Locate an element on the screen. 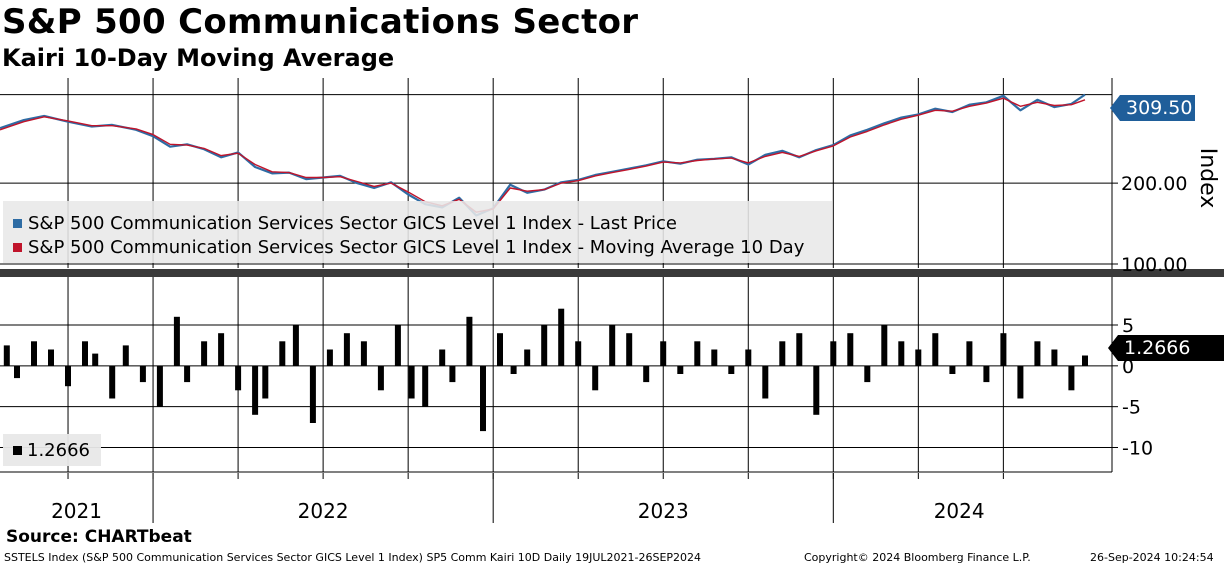 The width and height of the screenshot is (1224, 566). chart-title: S&P 500 Communications Sector is located at coordinates (320, 22).